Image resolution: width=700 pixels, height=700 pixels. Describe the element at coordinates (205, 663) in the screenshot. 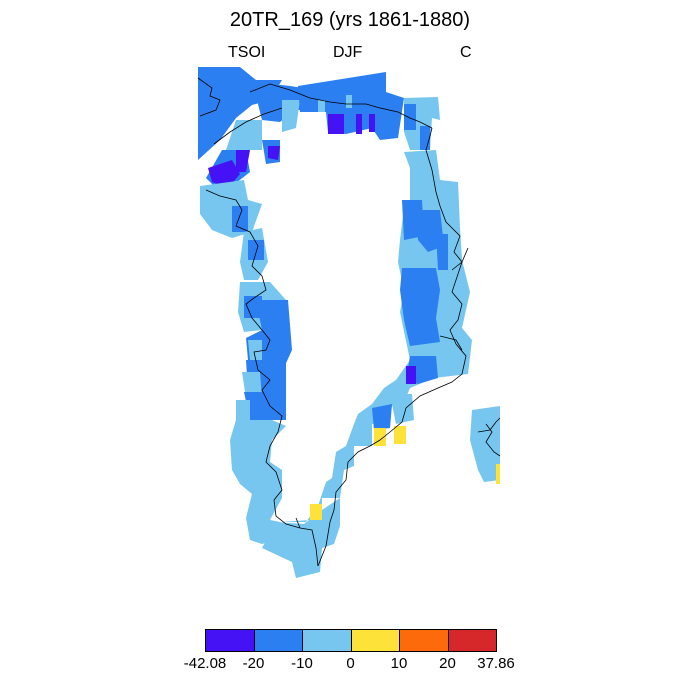

I see `colorbar-label: -42.08` at that location.